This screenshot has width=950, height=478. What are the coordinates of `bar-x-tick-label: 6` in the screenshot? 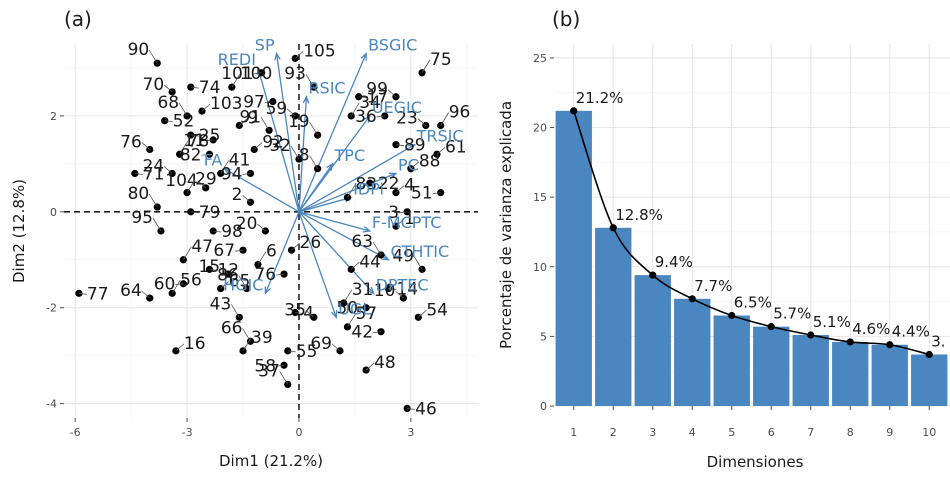 It's located at (771, 432).